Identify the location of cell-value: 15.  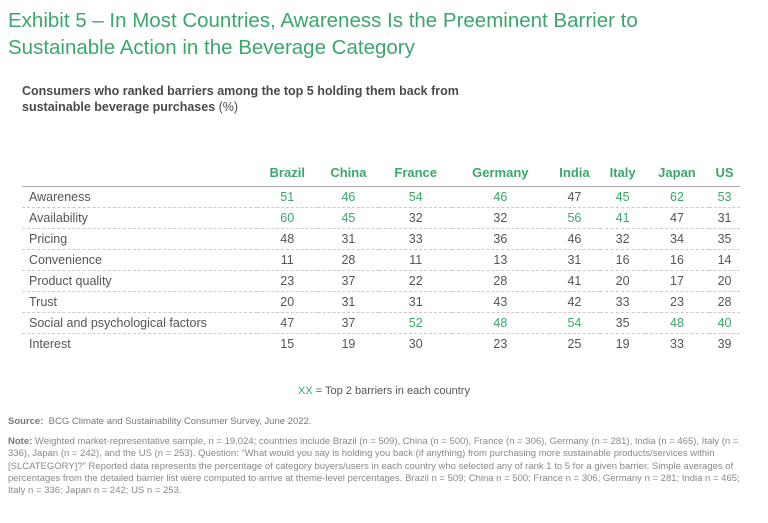
(287, 344).